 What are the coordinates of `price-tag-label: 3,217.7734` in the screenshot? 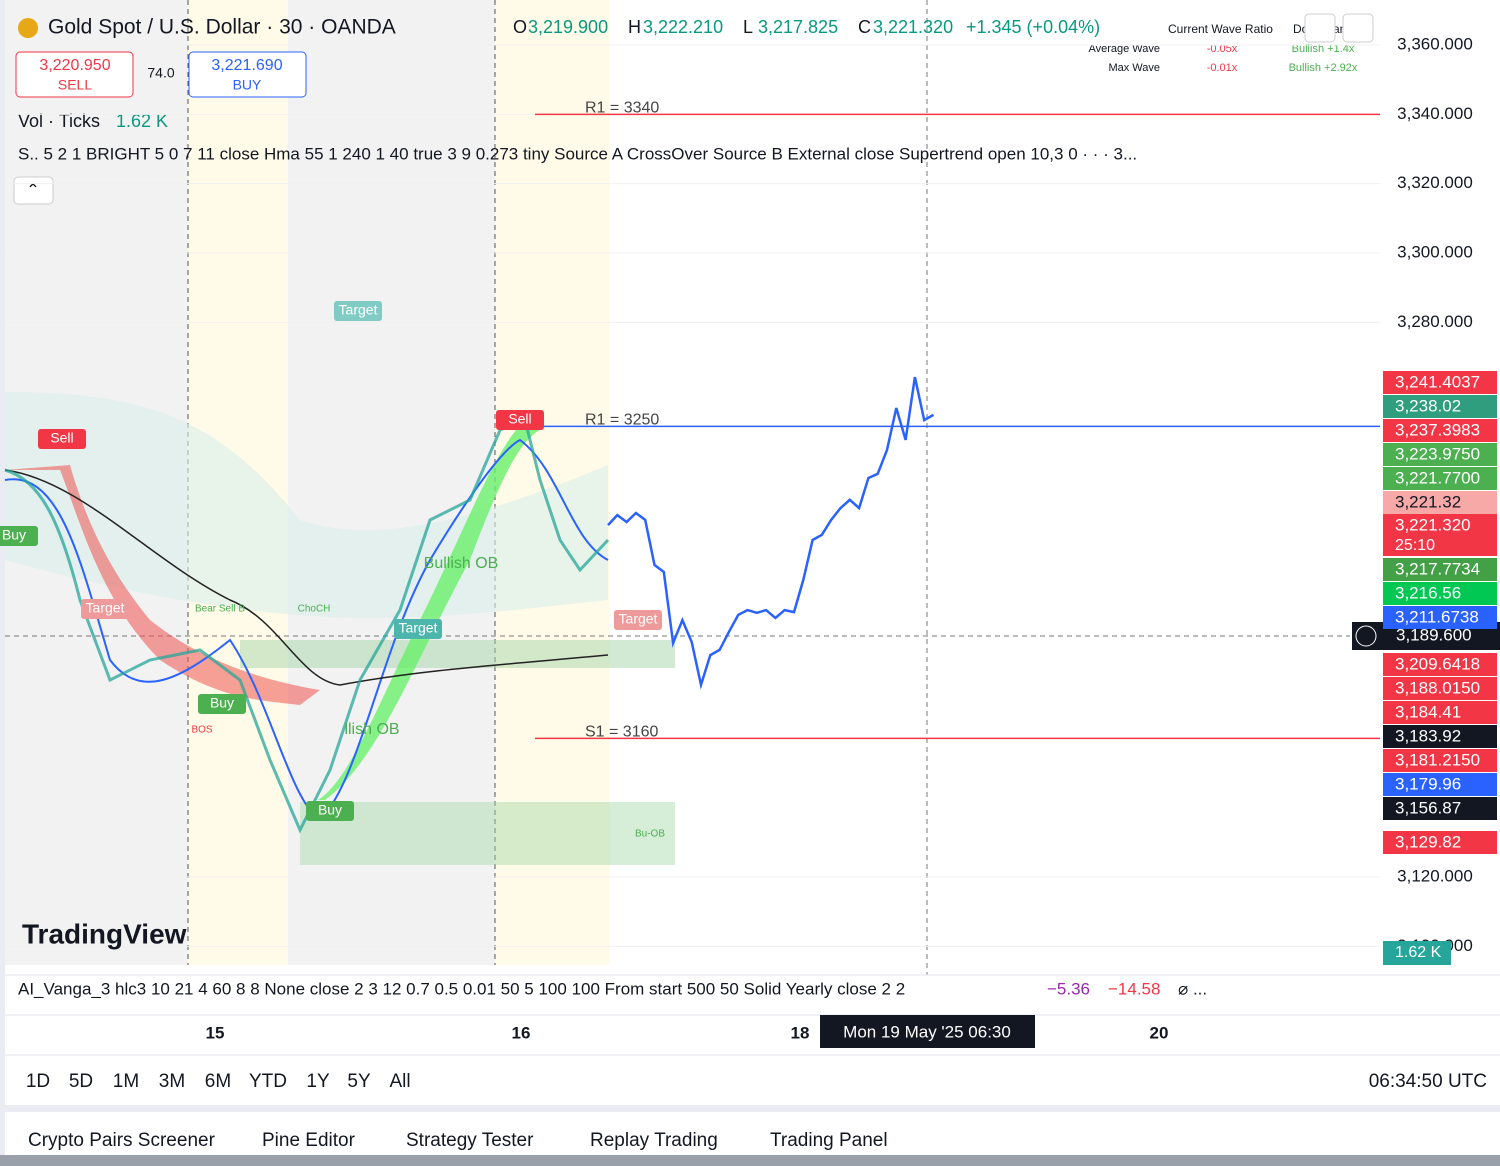 It's located at (1437, 568).